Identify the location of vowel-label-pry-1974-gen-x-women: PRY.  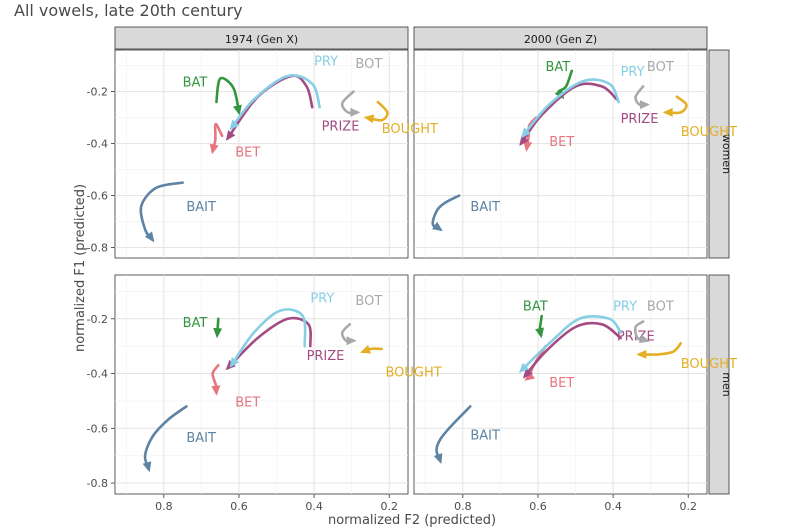
(326, 62).